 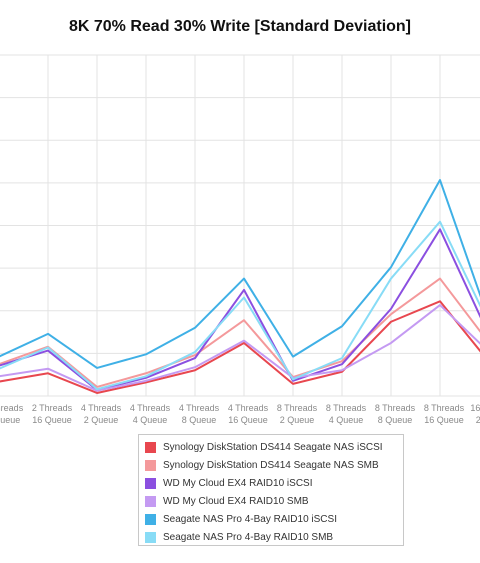 I want to click on legend-label: Seagate NAS Pro 4-Bay RAID10 iSCSI, so click(x=250, y=519).